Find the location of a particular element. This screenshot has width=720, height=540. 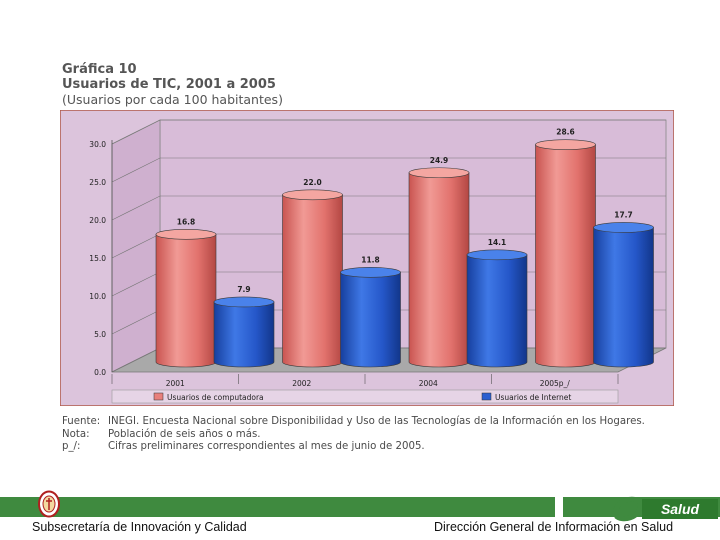

data-label: 11.8 is located at coordinates (370, 259).